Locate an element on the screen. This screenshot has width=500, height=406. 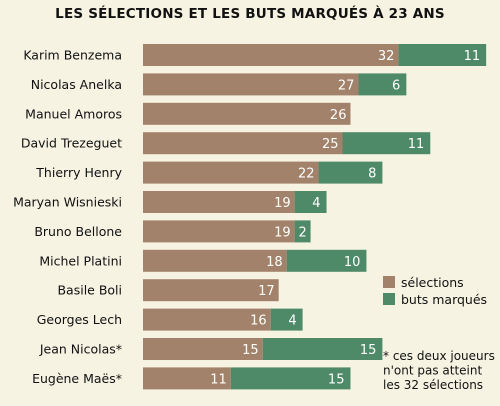
bar-buts-thierry-henry is located at coordinates (350, 172).